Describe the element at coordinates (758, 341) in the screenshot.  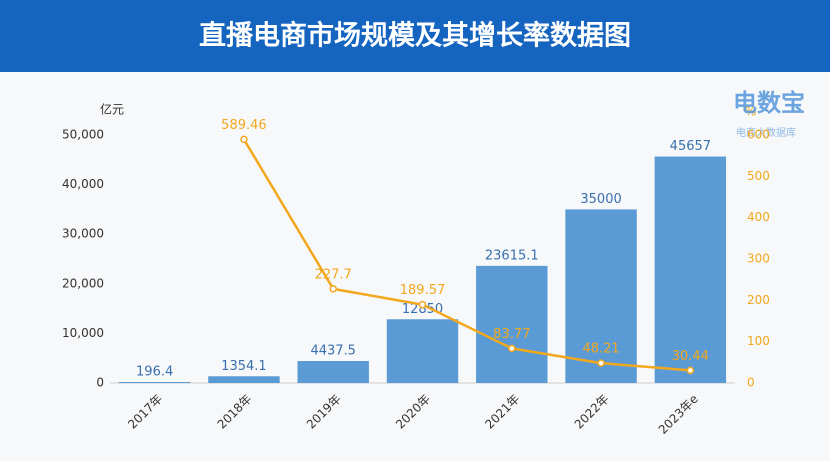
I see `y2-tick-label: 100` at that location.